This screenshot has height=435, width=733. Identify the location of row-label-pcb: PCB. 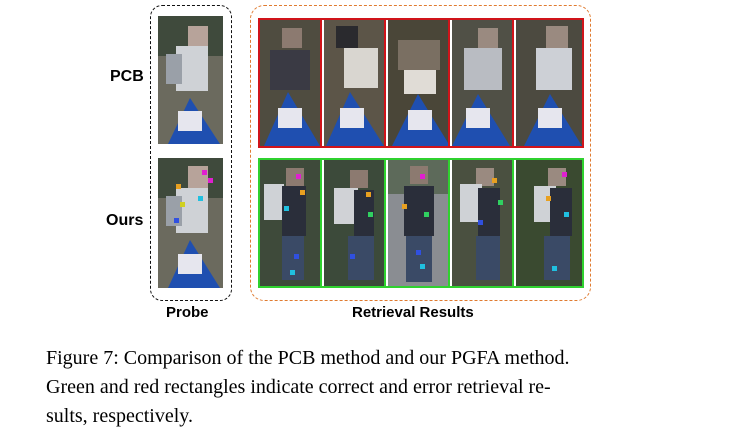
(127, 76).